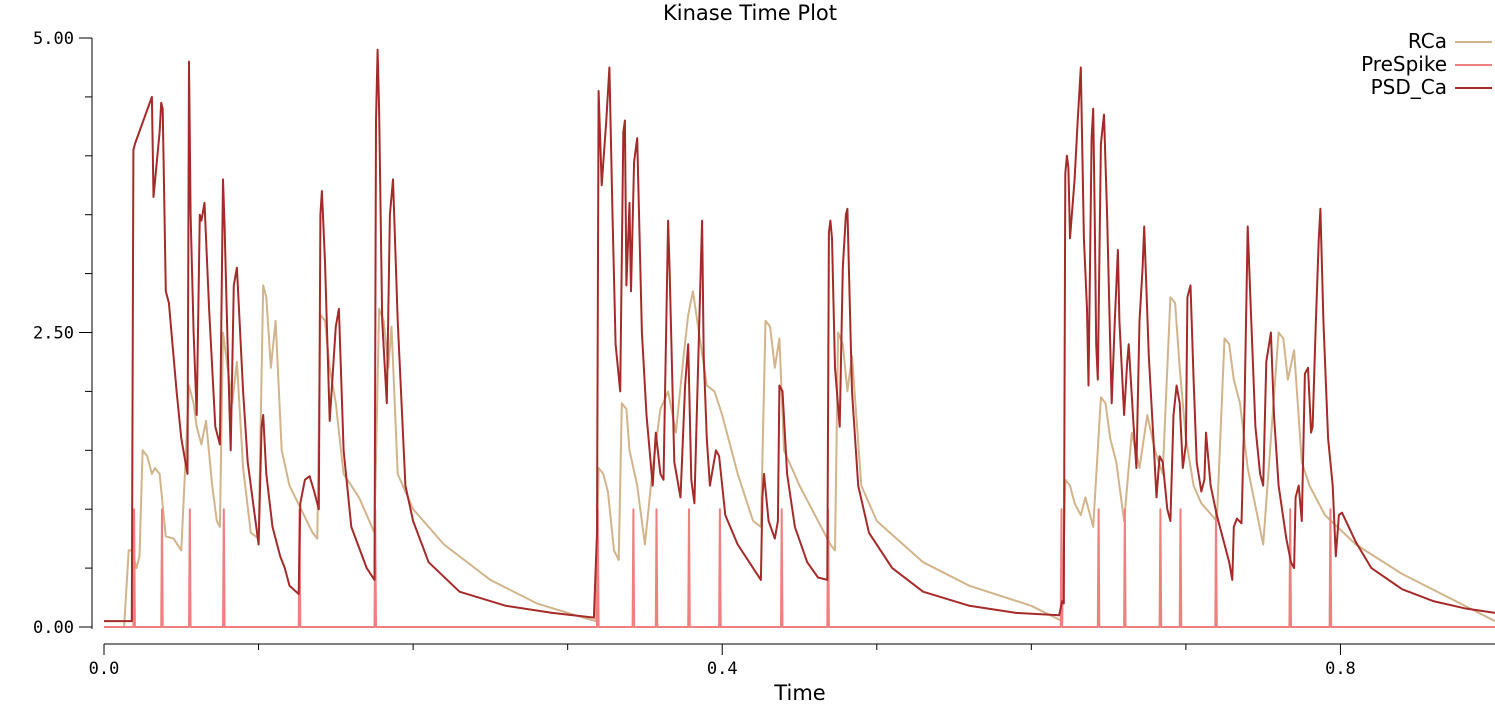 The width and height of the screenshot is (1495, 709). I want to click on x-tick-label: 0.8, so click(1340, 669).